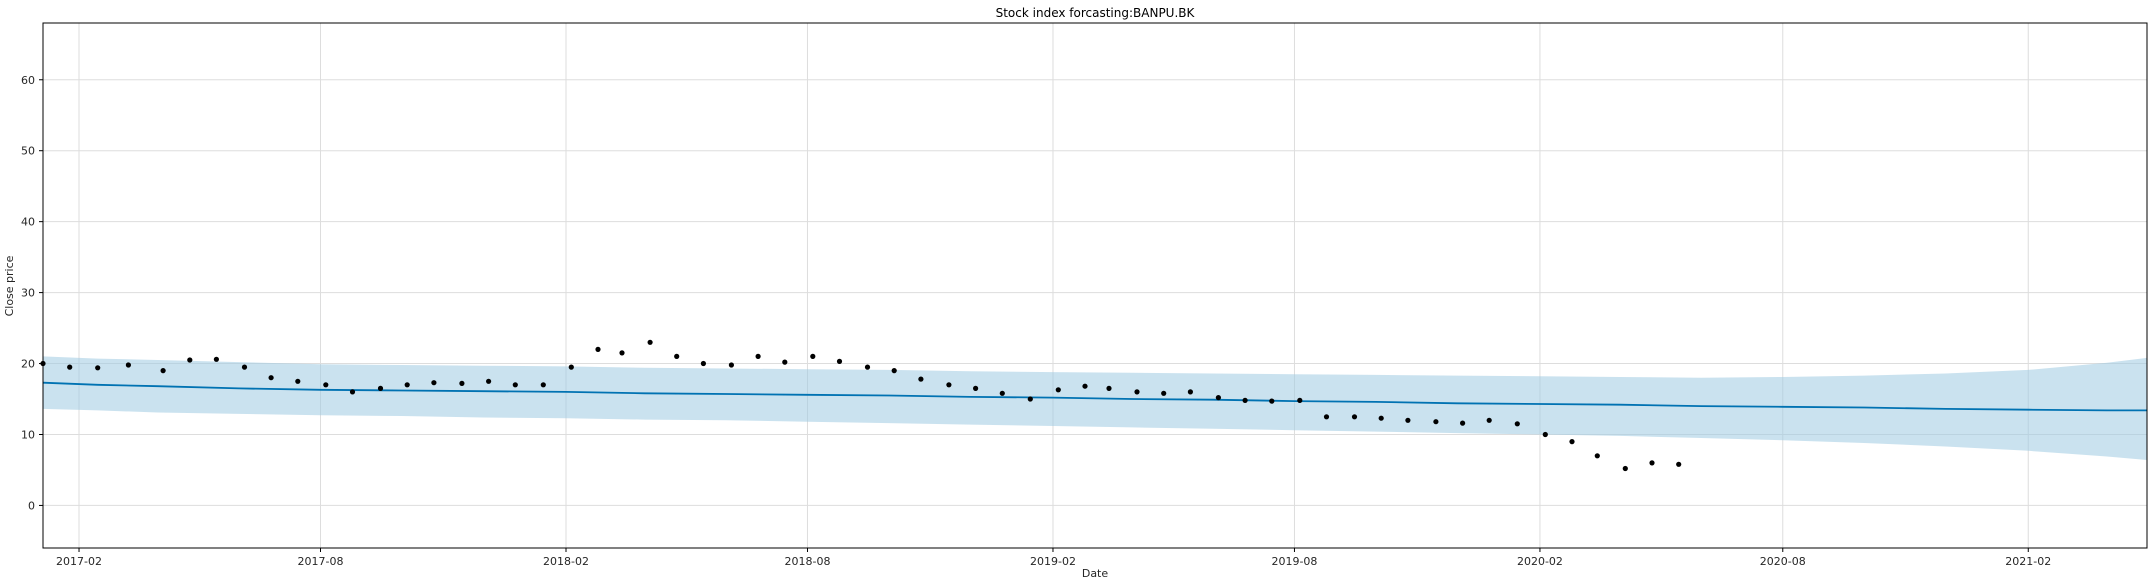 This screenshot has height=584, width=2152. Describe the element at coordinates (28, 434) in the screenshot. I see `y-tick-label: 10` at that location.